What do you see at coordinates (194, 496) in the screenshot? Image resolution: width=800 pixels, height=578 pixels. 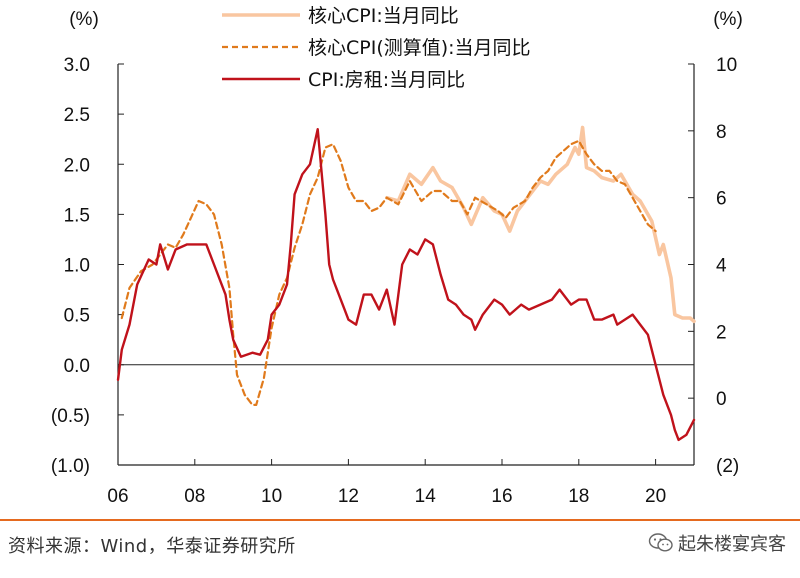 I see `x-tick-label: 08` at bounding box center [194, 496].